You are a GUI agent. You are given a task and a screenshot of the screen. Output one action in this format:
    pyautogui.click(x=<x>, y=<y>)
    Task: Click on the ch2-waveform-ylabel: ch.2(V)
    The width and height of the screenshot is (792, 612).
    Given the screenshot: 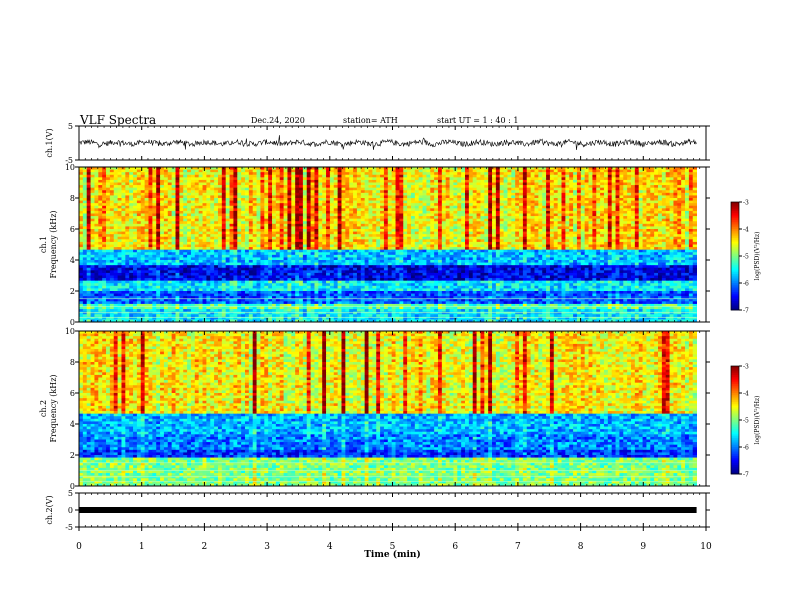 What is the action you would take?
    pyautogui.click(x=49, y=509)
    